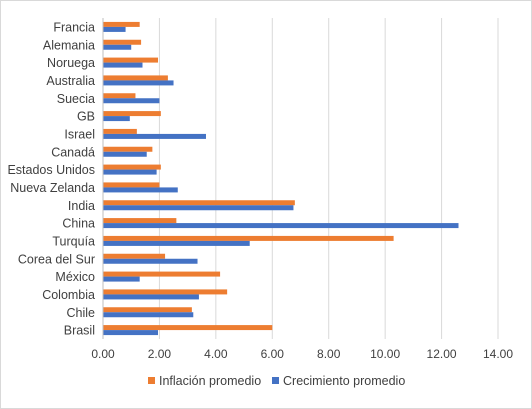 Image resolution: width=532 pixels, height=409 pixels. What do you see at coordinates (78, 224) in the screenshot?
I see `category-label: China` at bounding box center [78, 224].